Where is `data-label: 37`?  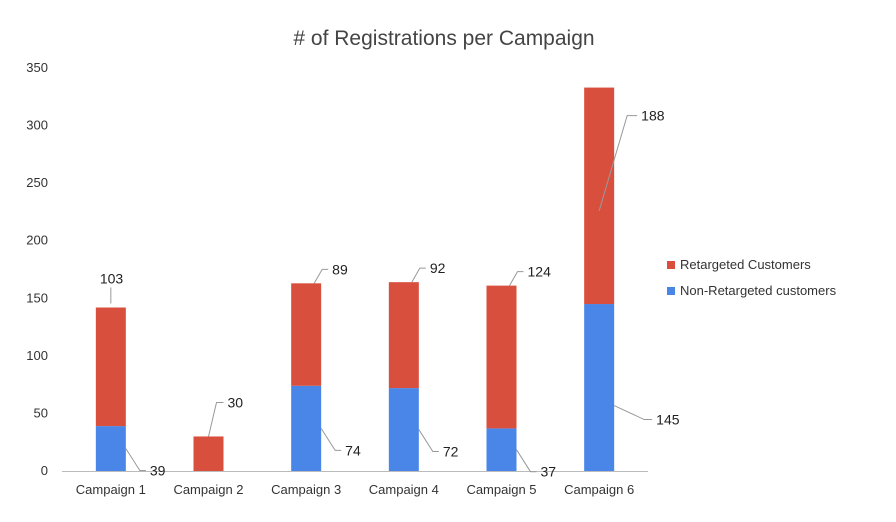 data-label: 37 is located at coordinates (549, 472).